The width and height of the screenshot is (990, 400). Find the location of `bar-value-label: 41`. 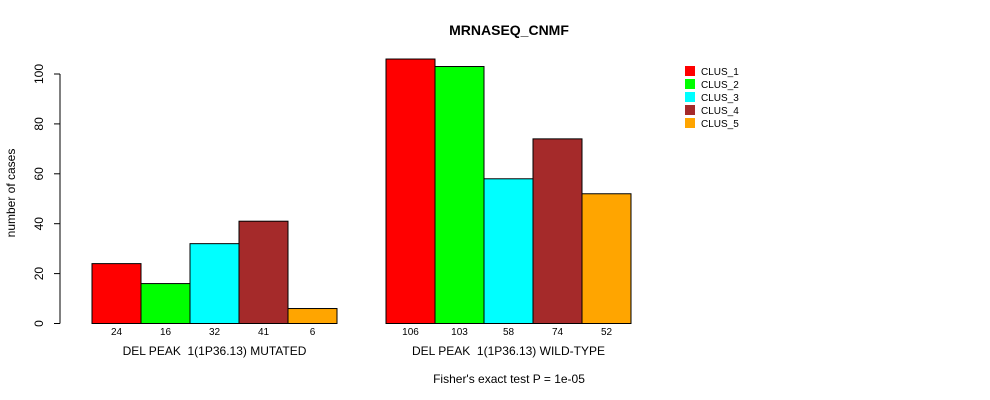

bar-value-label: 41 is located at coordinates (264, 332).